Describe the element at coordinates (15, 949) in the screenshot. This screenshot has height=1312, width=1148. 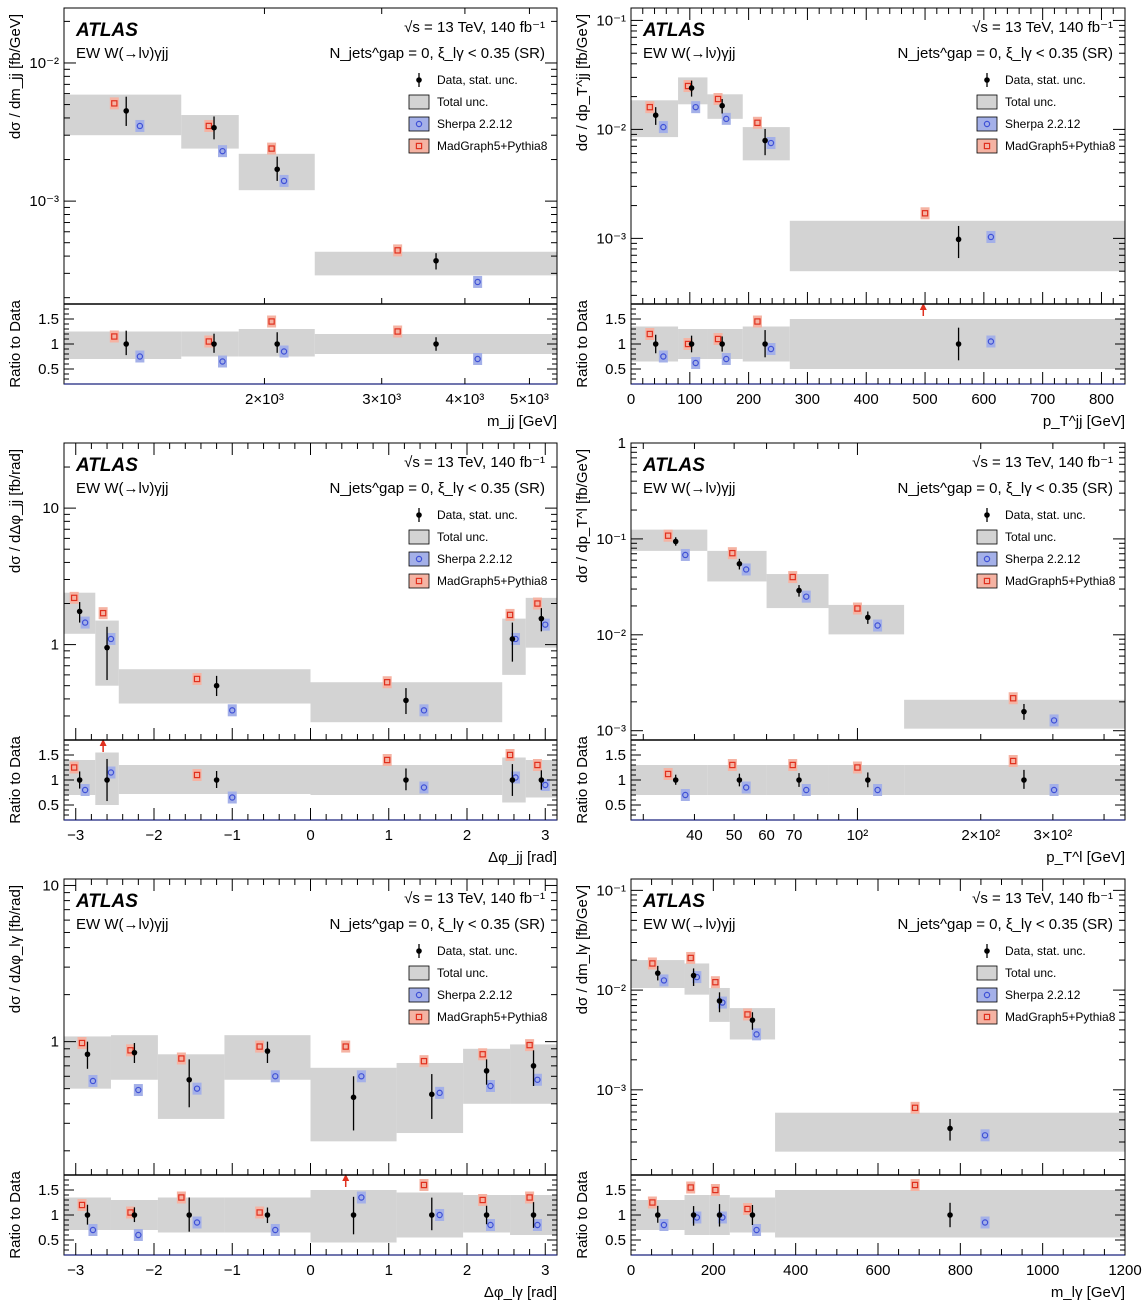
I see `y-axis-title: dσ / dΔφ_lγ [fb/rad]` at that location.